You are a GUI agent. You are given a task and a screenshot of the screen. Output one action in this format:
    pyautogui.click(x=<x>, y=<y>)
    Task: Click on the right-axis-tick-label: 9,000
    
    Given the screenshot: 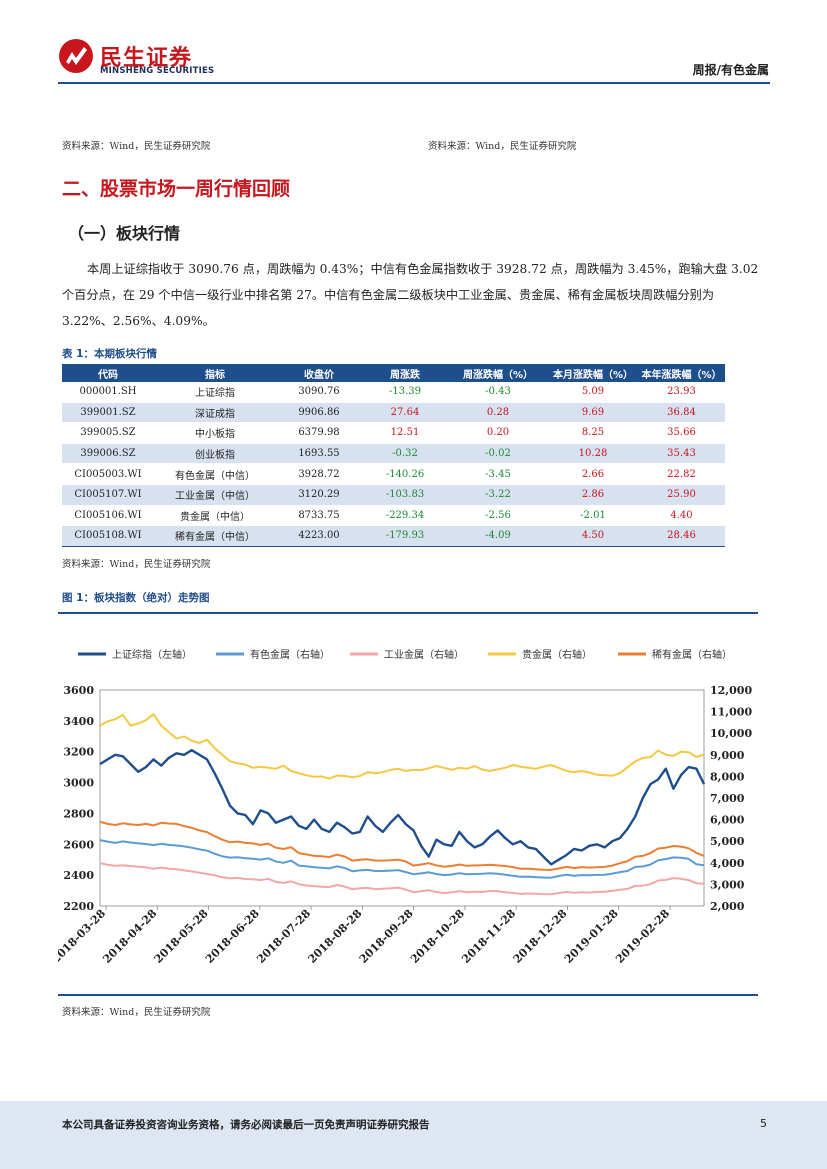 What is the action you would take?
    pyautogui.click(x=727, y=755)
    